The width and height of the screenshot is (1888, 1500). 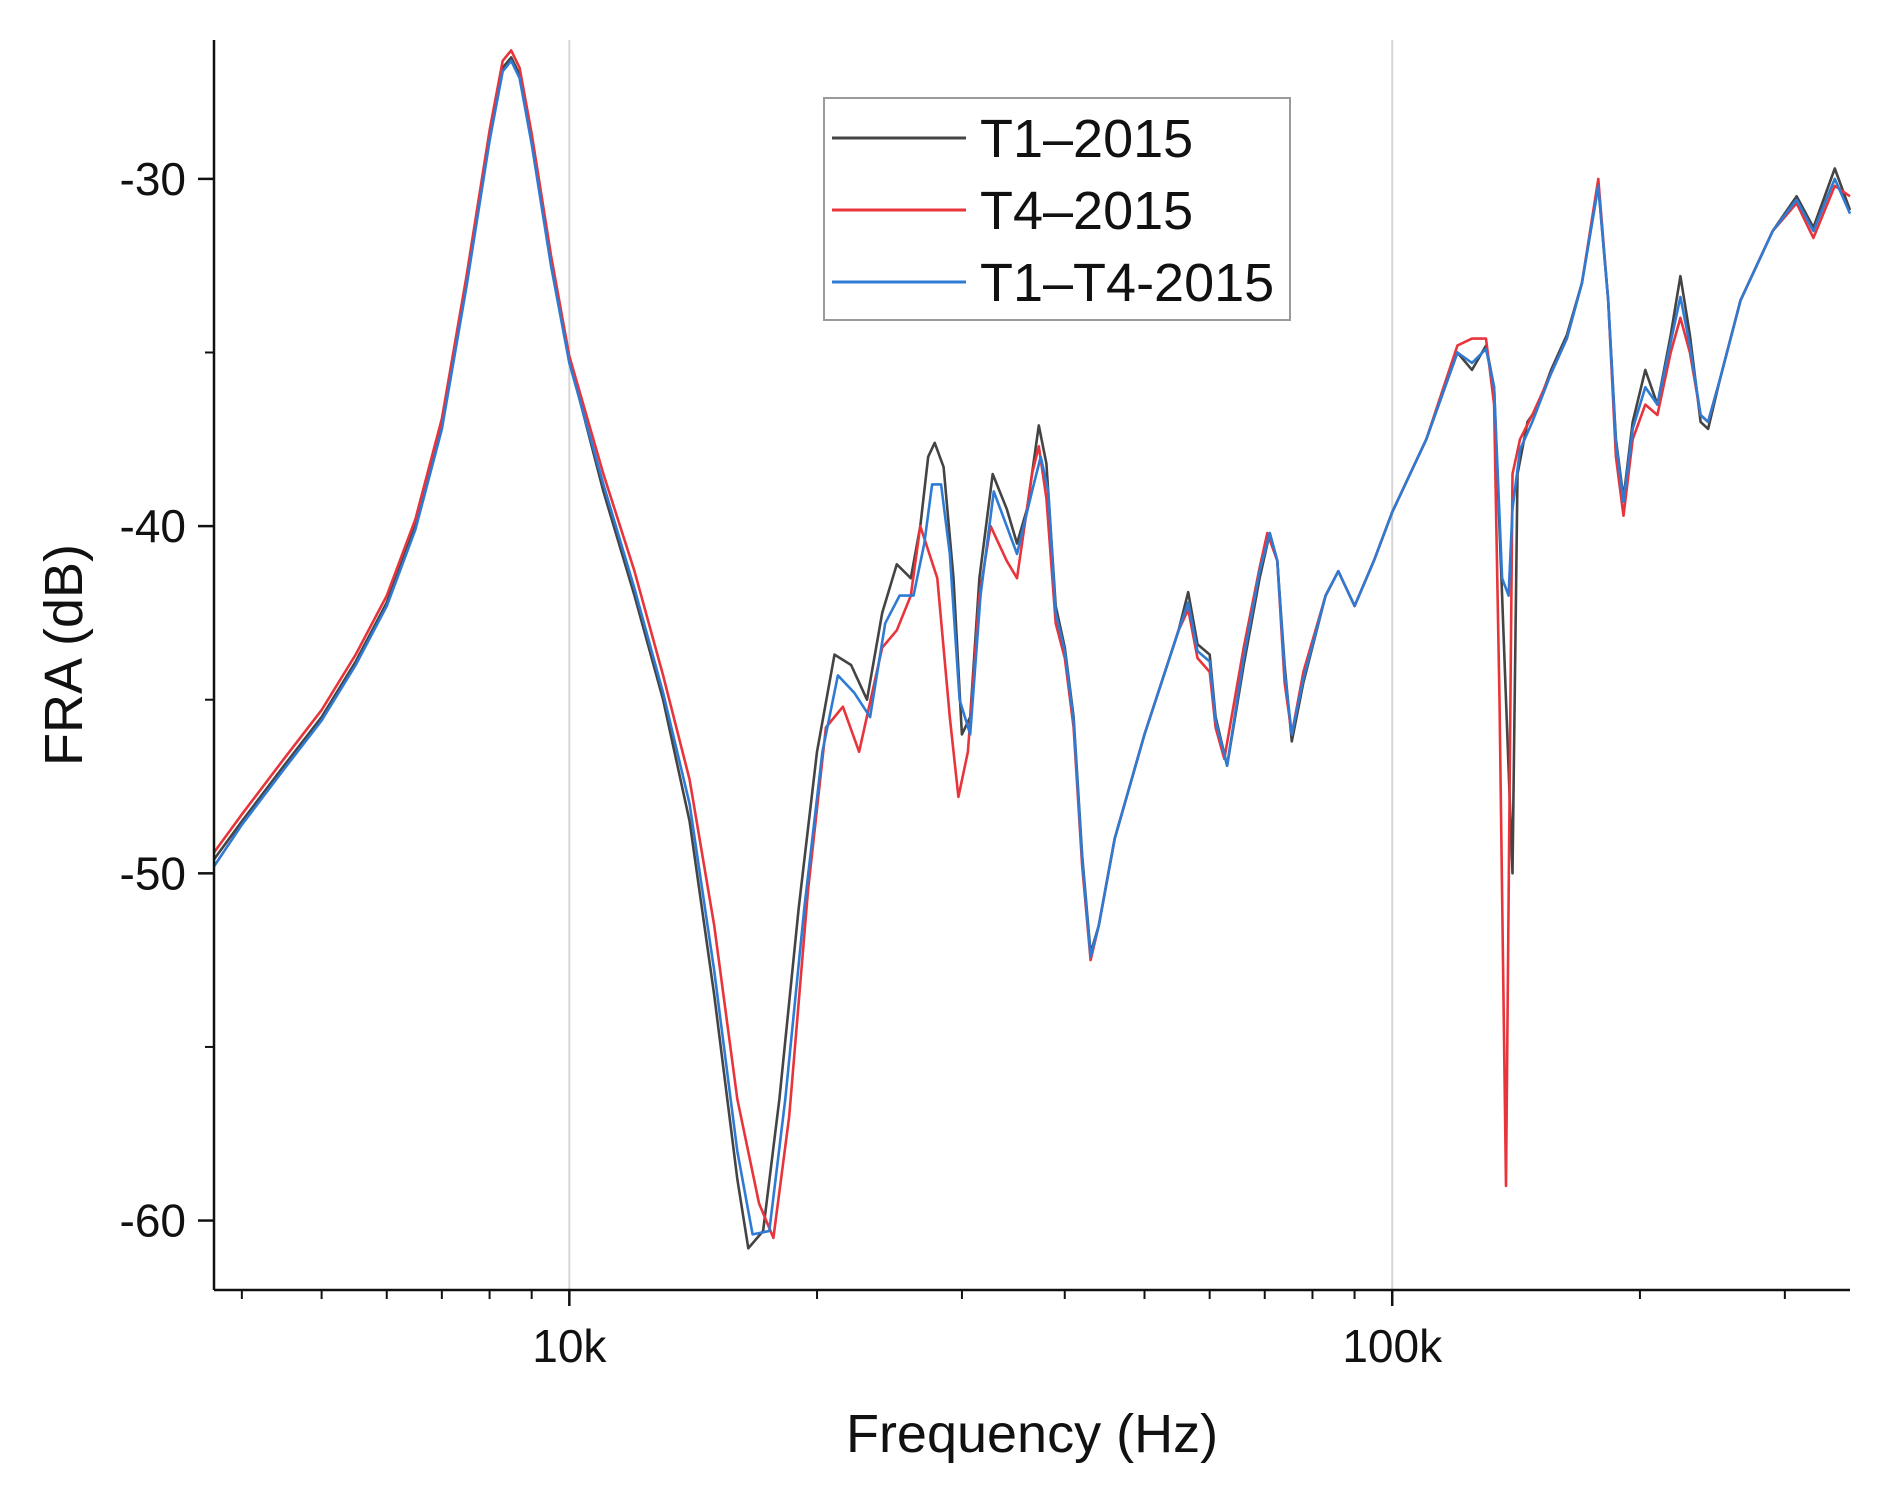 I want to click on x-tick-label-0: 10k, so click(x=569, y=1346).